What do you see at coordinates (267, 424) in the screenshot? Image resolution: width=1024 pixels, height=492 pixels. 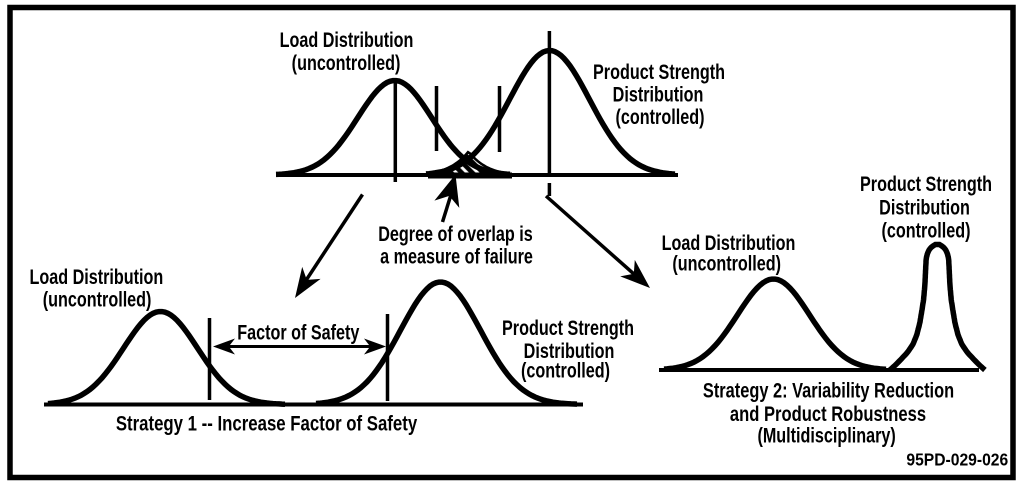 I see `svg-text:Strategy 1 -- Increase Factor: Strategy 1 -- Increase Factor of Safety` at bounding box center [267, 424].